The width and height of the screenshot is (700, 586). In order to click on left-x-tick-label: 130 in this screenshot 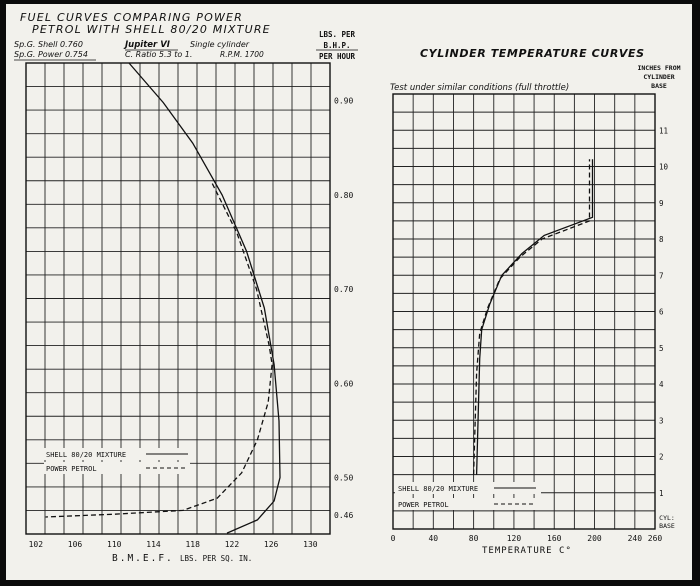, I will do `click(310, 544)`.